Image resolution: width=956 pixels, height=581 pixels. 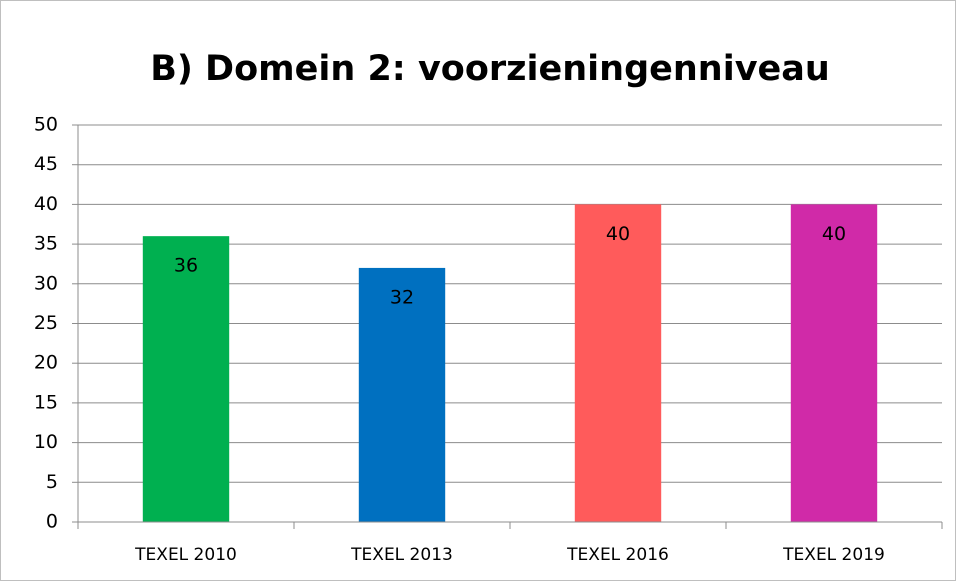 I want to click on x-tick-label: TEXEL 2013, so click(x=401, y=555).